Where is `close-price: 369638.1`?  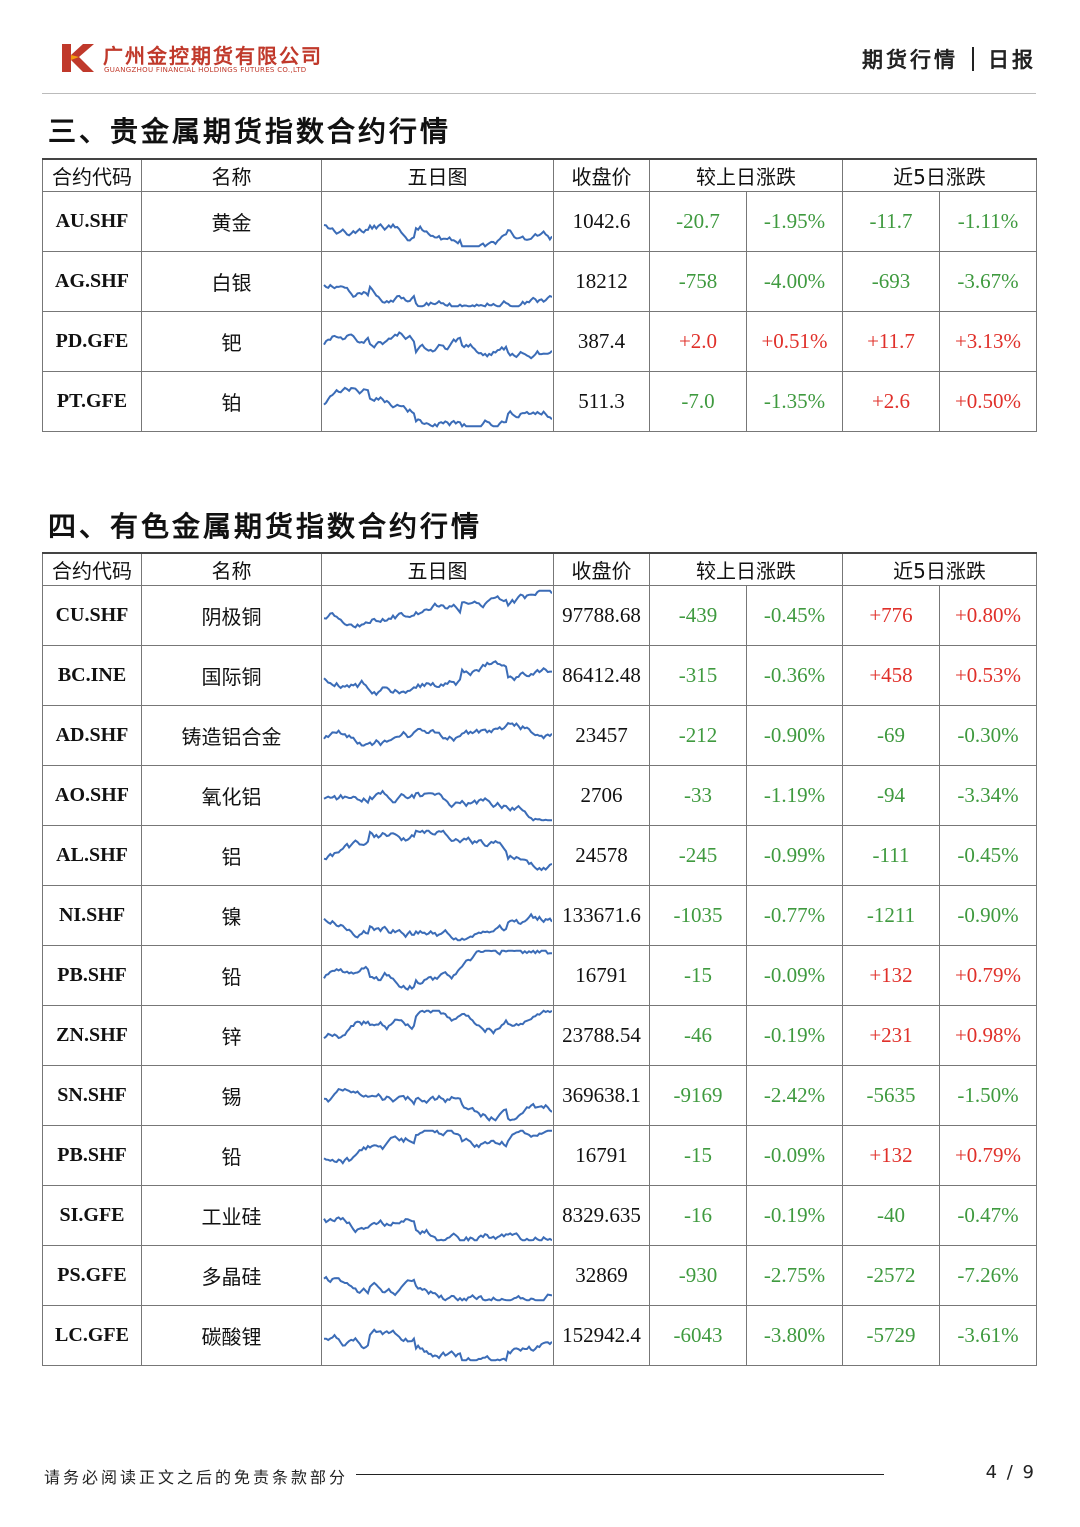
close-price: 369638.1 is located at coordinates (601, 1095).